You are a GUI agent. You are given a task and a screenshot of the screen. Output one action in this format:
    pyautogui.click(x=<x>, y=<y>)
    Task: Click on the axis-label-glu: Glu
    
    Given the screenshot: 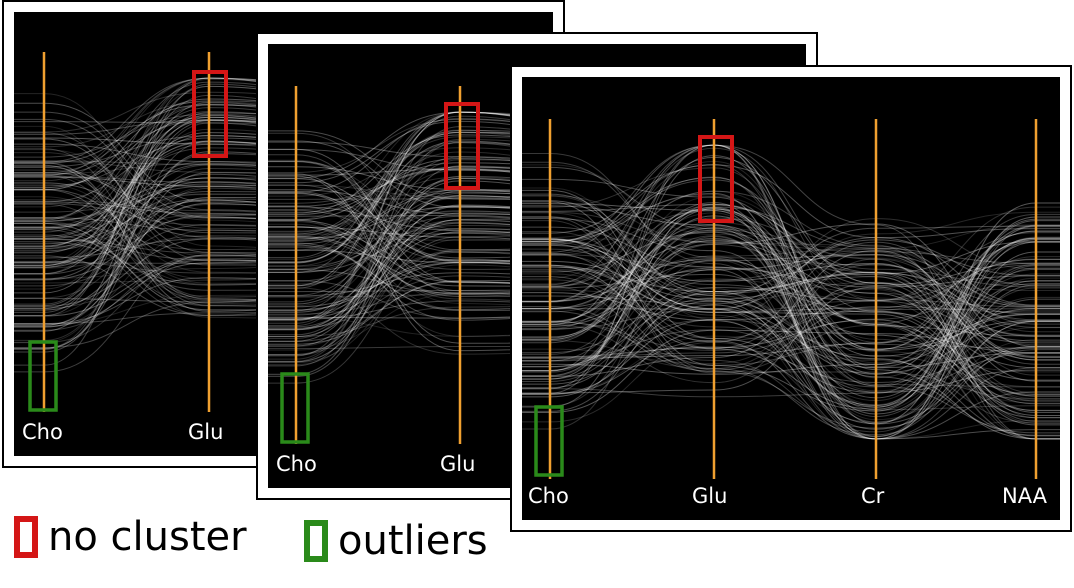 What is the action you would take?
    pyautogui.click(x=458, y=464)
    